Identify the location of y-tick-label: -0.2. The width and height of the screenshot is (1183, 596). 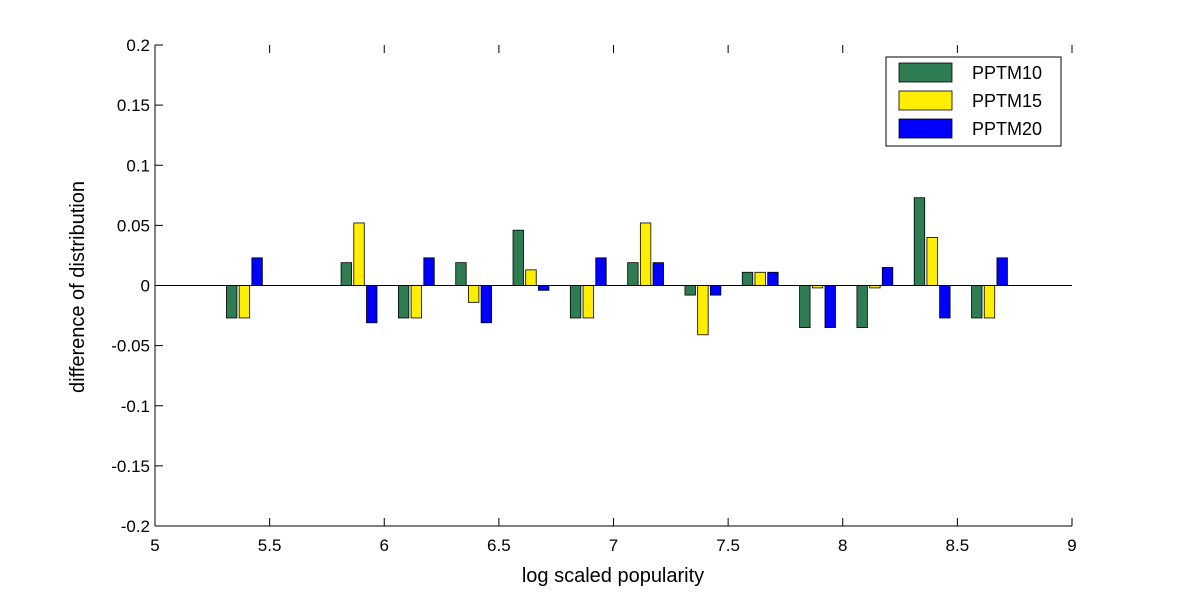
(135, 526).